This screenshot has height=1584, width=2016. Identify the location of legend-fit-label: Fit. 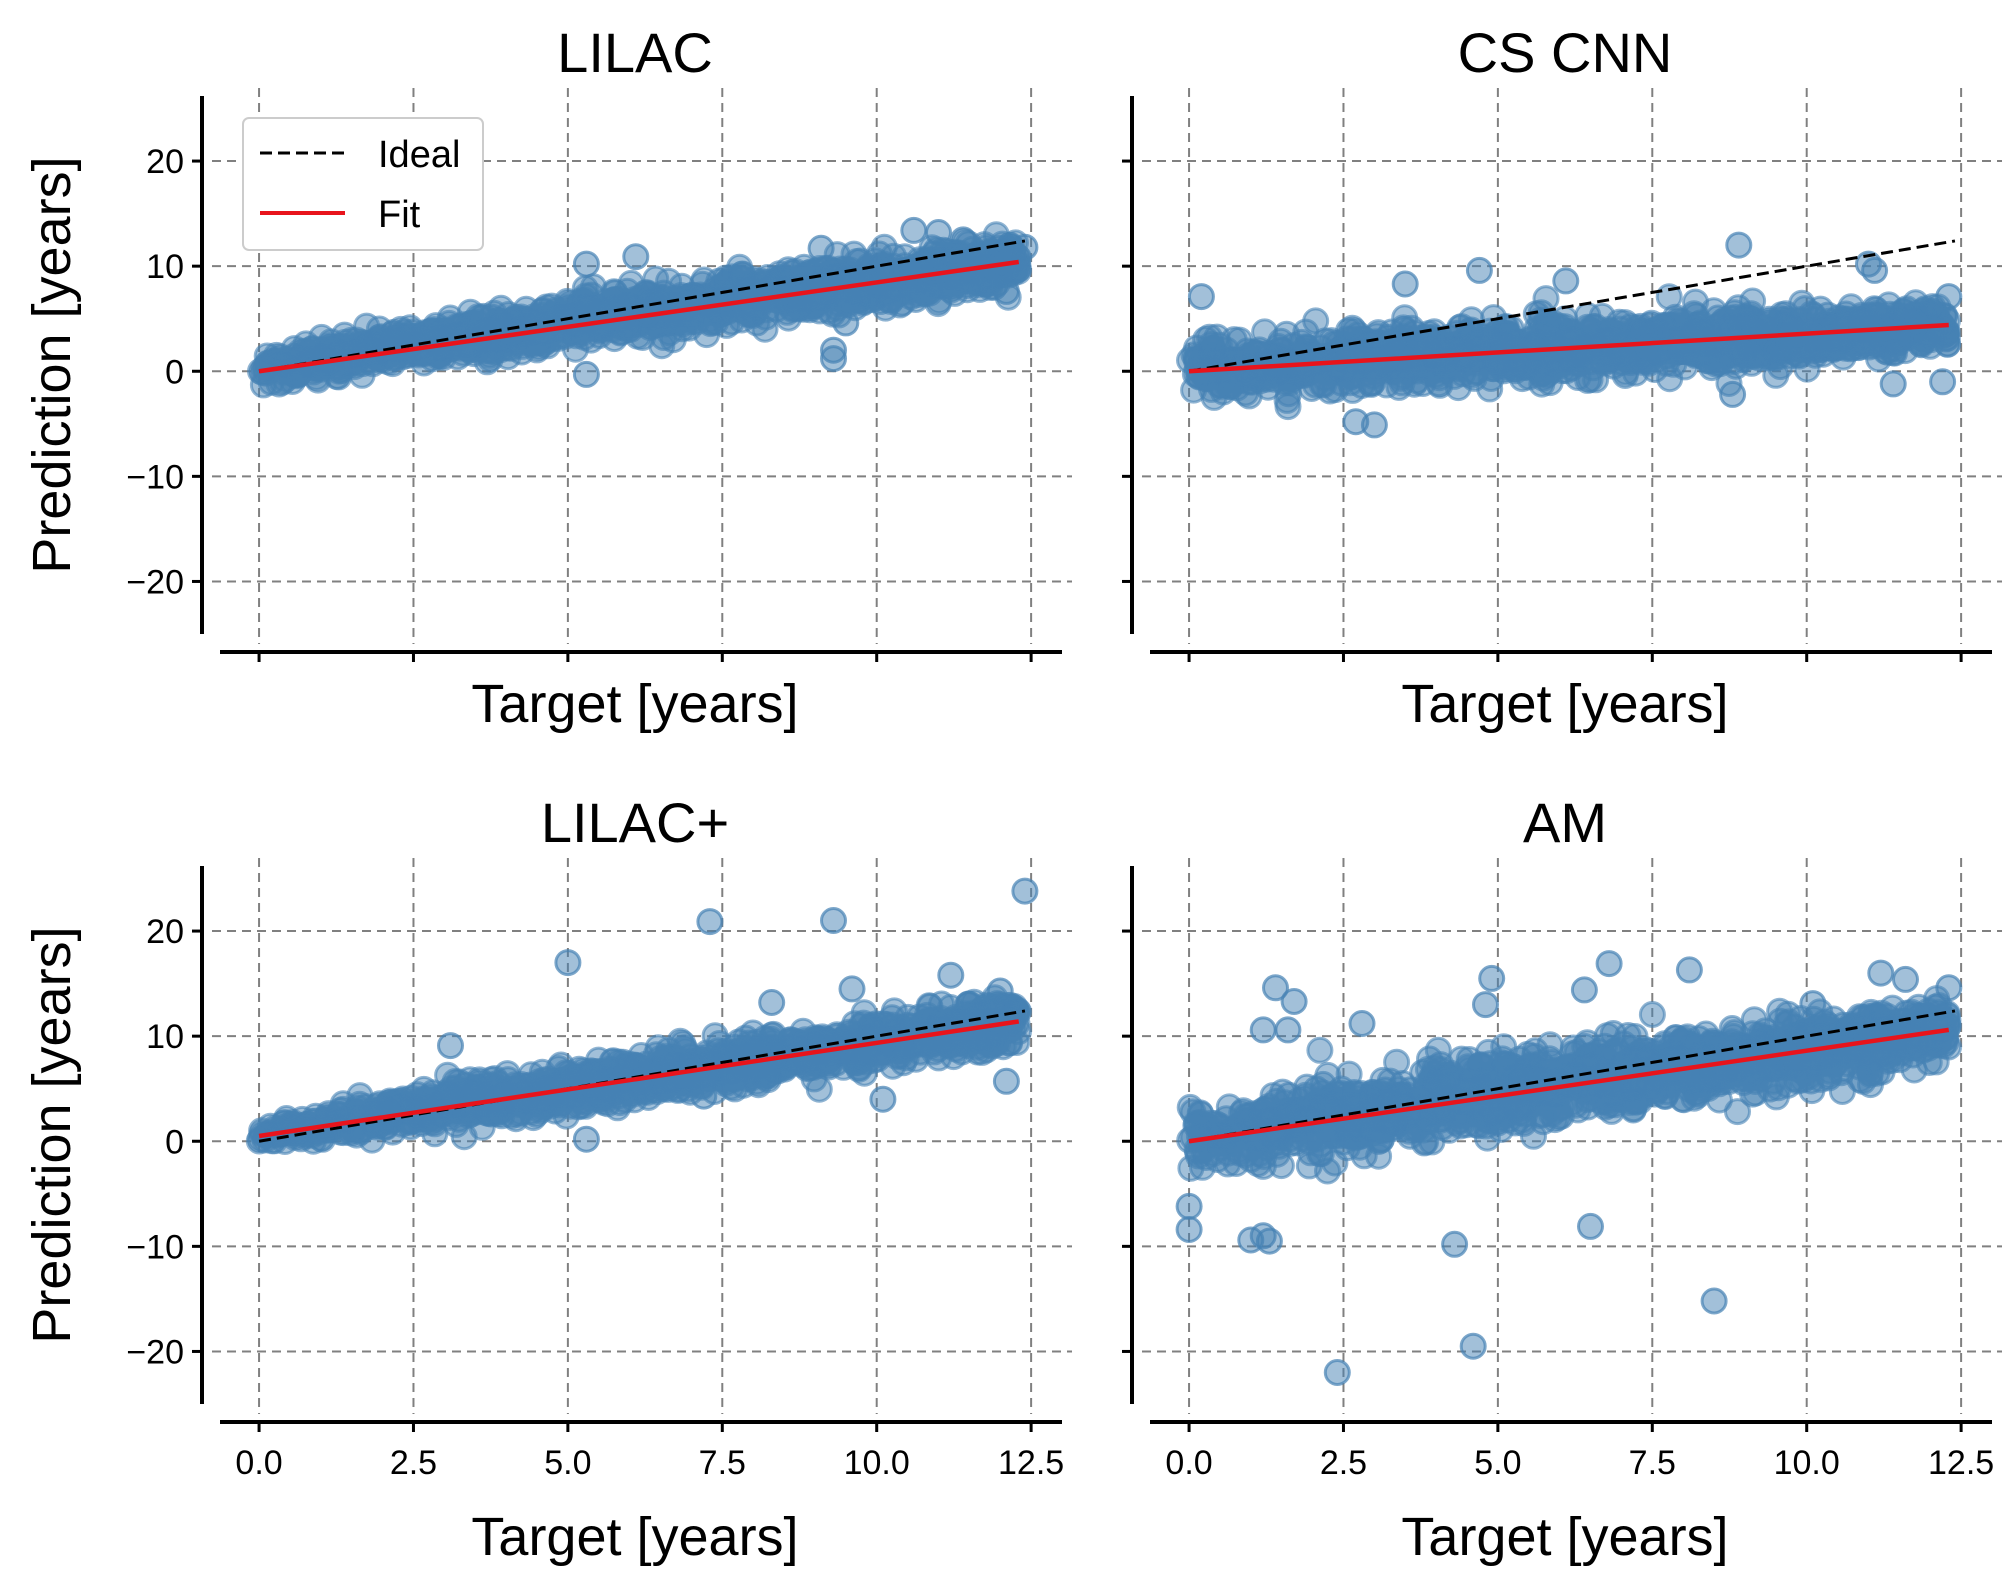
(399, 215).